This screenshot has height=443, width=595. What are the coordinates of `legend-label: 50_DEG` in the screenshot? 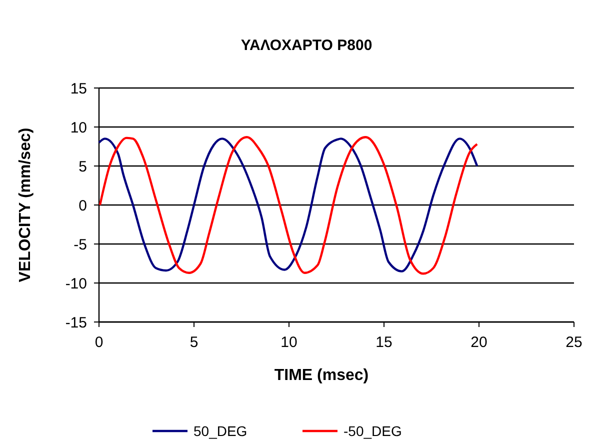 It's located at (221, 430).